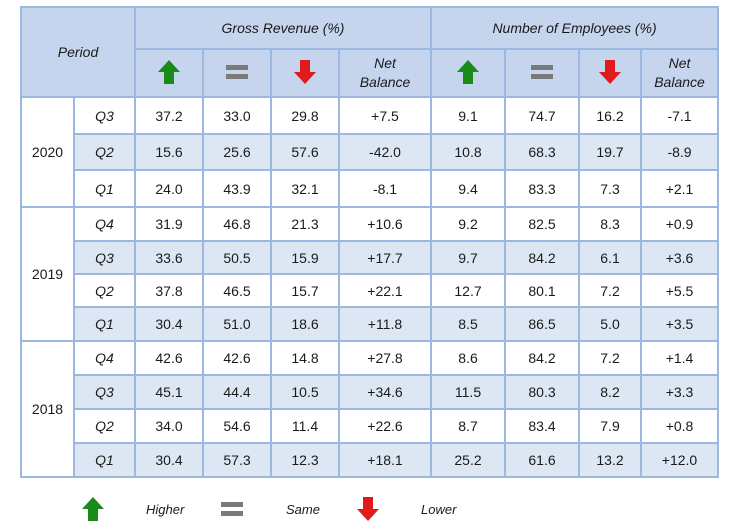 This screenshot has height=531, width=736. What do you see at coordinates (679, 426) in the screenshot?
I see `employees-value-cell: +0.8` at bounding box center [679, 426].